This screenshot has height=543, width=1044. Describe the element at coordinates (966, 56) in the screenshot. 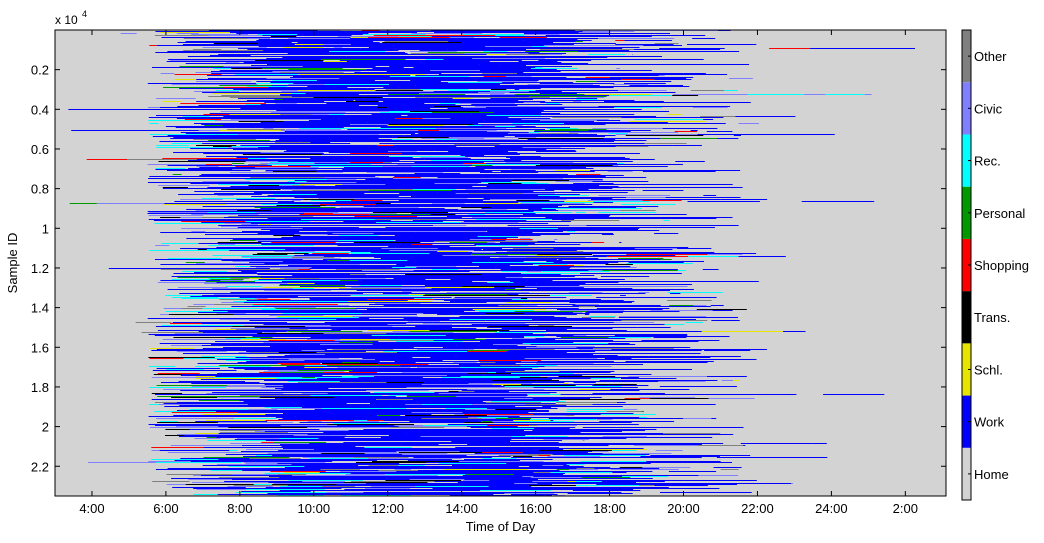

I see `colorbar-swatch-other` at that location.